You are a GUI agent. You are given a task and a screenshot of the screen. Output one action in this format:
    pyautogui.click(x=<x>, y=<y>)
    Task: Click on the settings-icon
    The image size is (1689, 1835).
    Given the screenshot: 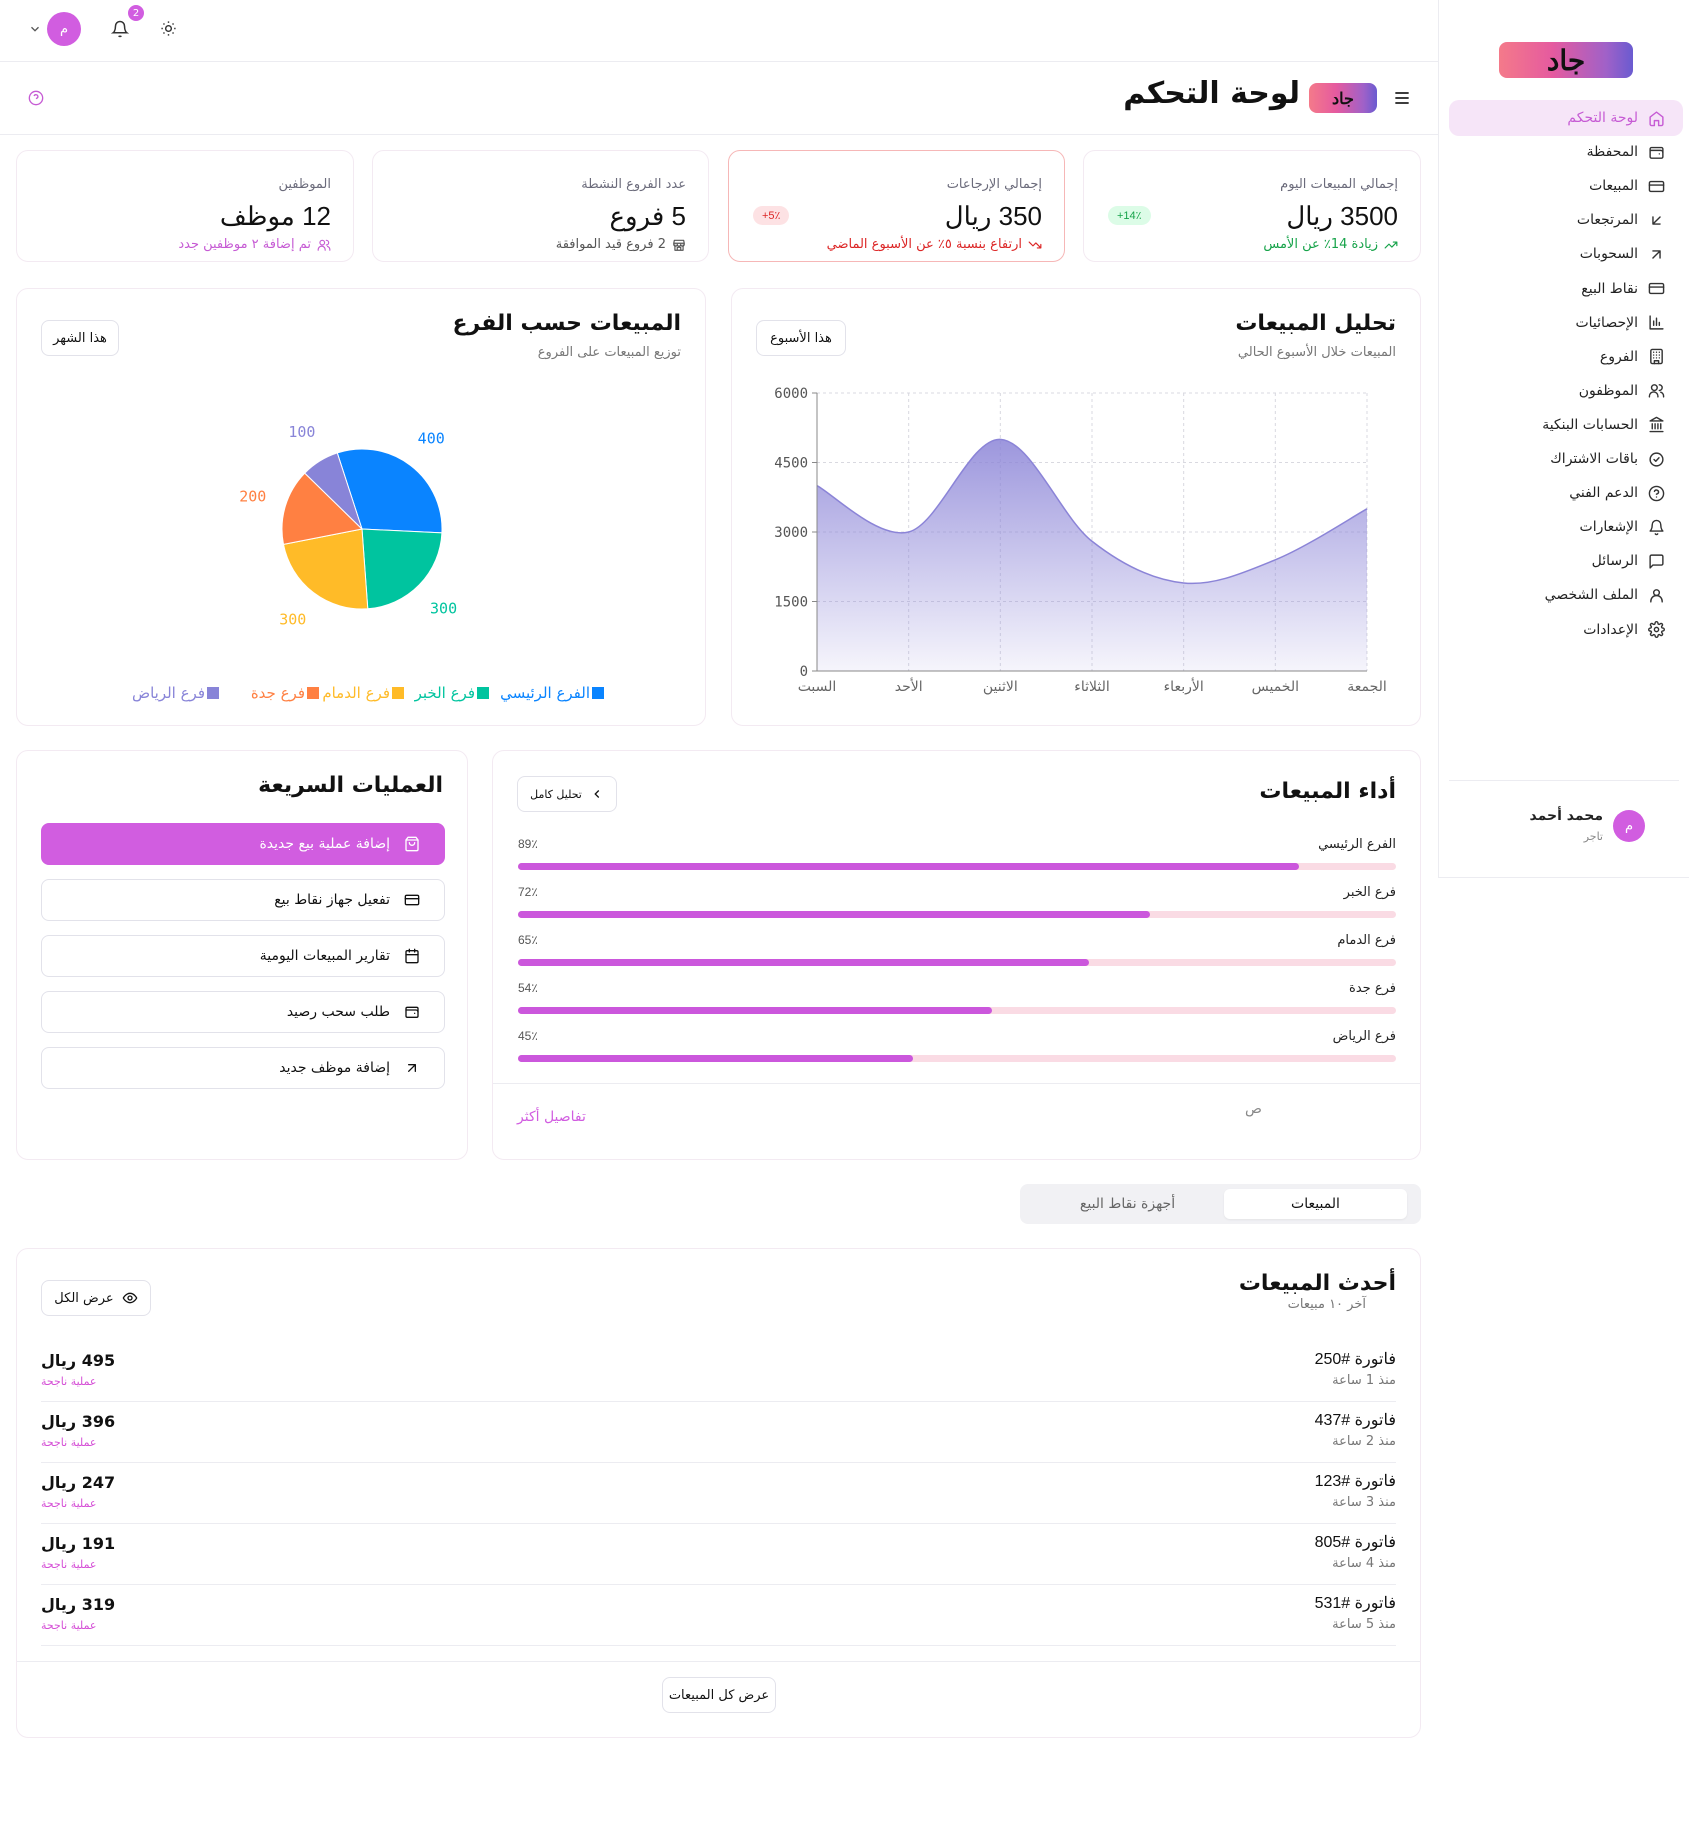 What is the action you would take?
    pyautogui.click(x=1656, y=629)
    